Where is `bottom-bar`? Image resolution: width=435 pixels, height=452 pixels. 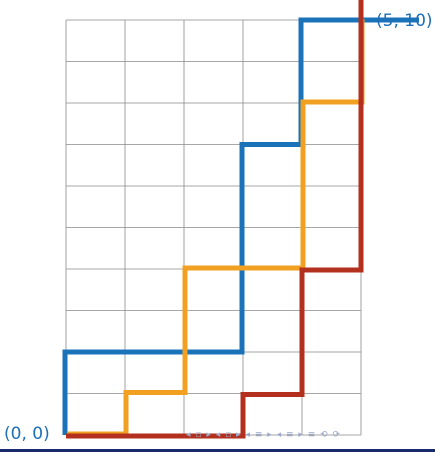
bottom-bar is located at coordinates (217, 450).